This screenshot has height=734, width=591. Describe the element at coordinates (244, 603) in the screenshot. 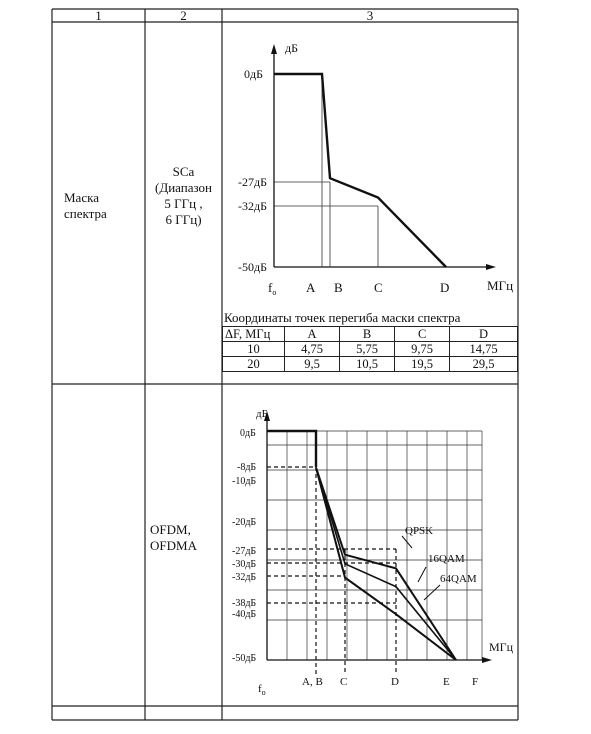

I see `chart2-ytick-38: -38дБ` at that location.